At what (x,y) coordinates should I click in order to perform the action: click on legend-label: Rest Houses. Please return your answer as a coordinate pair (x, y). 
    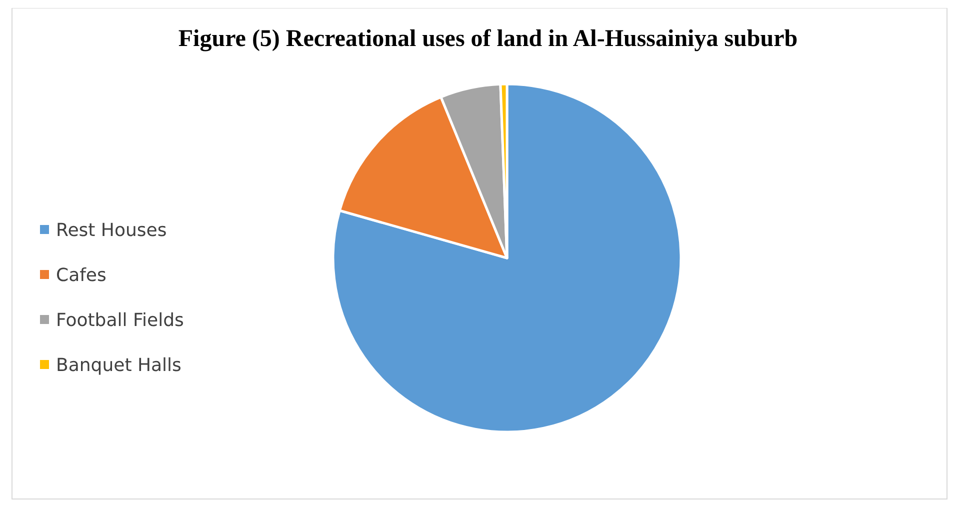
    Looking at the image, I should click on (111, 230).